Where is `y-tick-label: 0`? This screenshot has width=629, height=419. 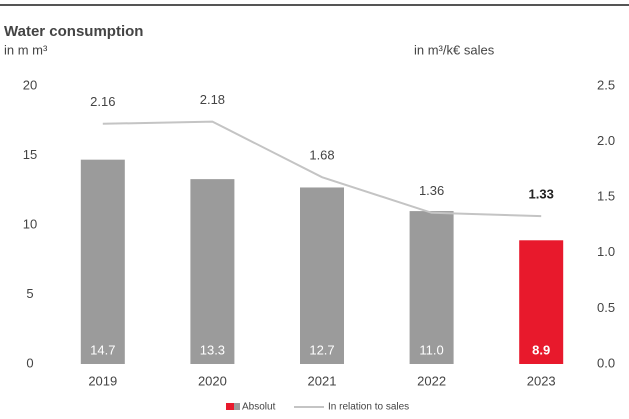 y-tick-label: 0 is located at coordinates (29, 362).